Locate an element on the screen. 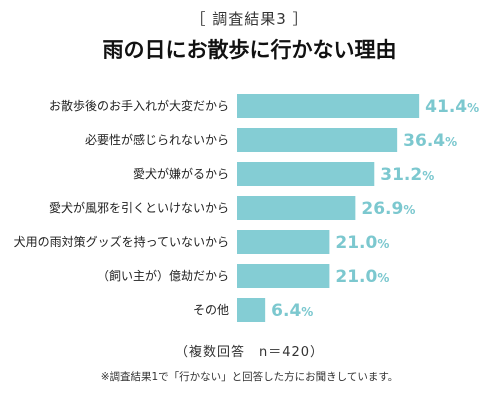 The height and width of the screenshot is (409, 499). category-label: 犬用の雨対策グッズを持っていないから is located at coordinates (121, 241).